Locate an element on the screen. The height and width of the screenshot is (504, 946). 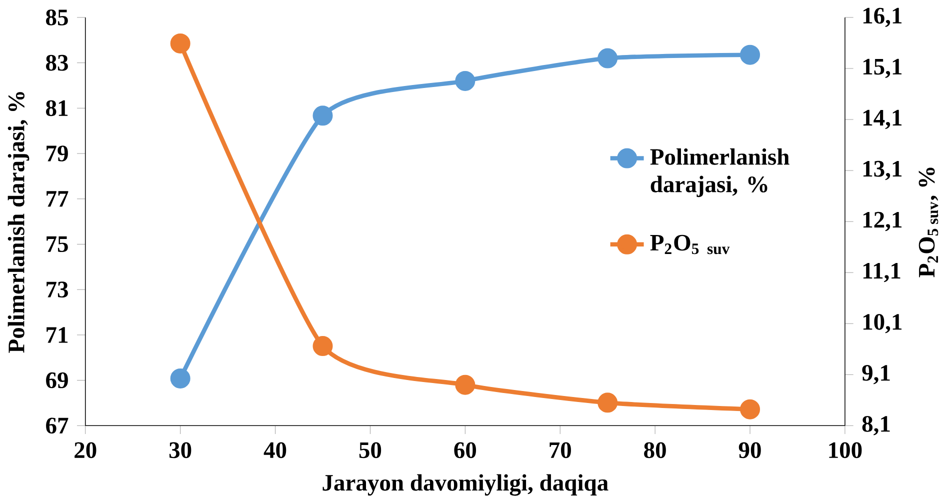
y-tick-label: 69 is located at coordinates (57, 380).